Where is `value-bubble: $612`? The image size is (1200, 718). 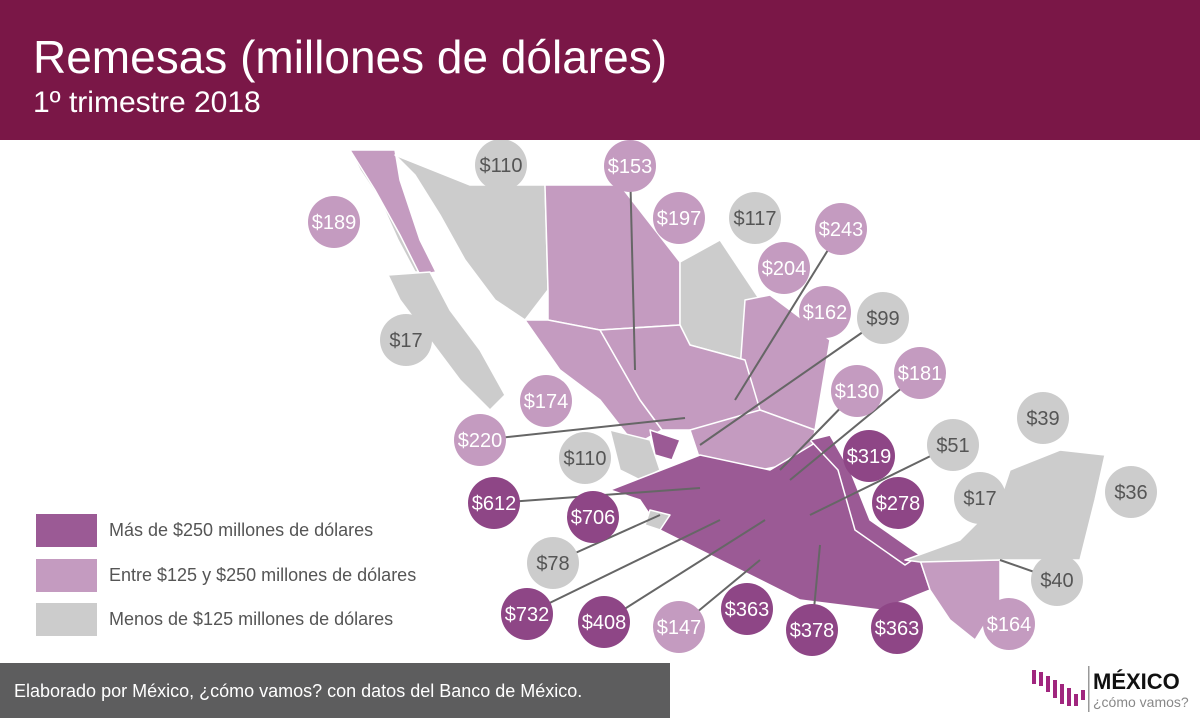
value-bubble: $612 is located at coordinates (494, 503).